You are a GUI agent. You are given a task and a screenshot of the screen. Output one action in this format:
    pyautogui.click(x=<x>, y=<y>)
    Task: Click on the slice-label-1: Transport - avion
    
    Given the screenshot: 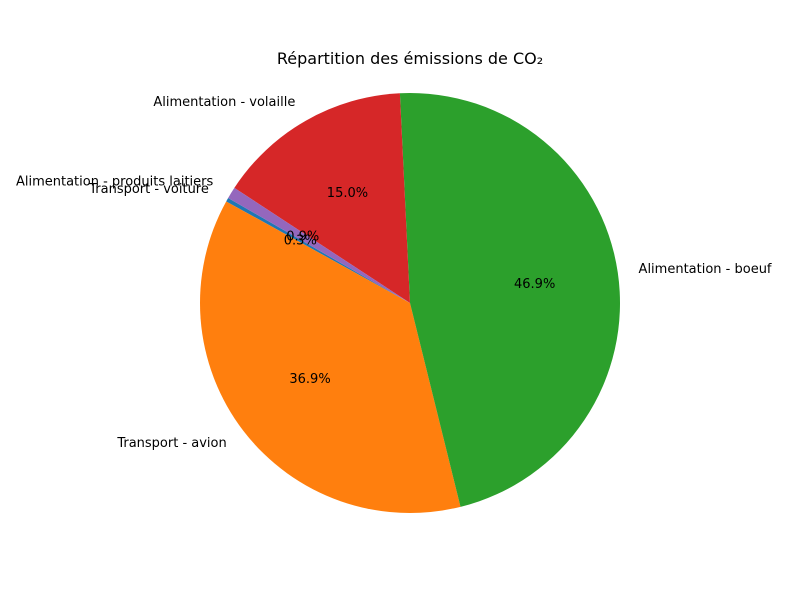 What is the action you would take?
    pyautogui.click(x=171, y=443)
    